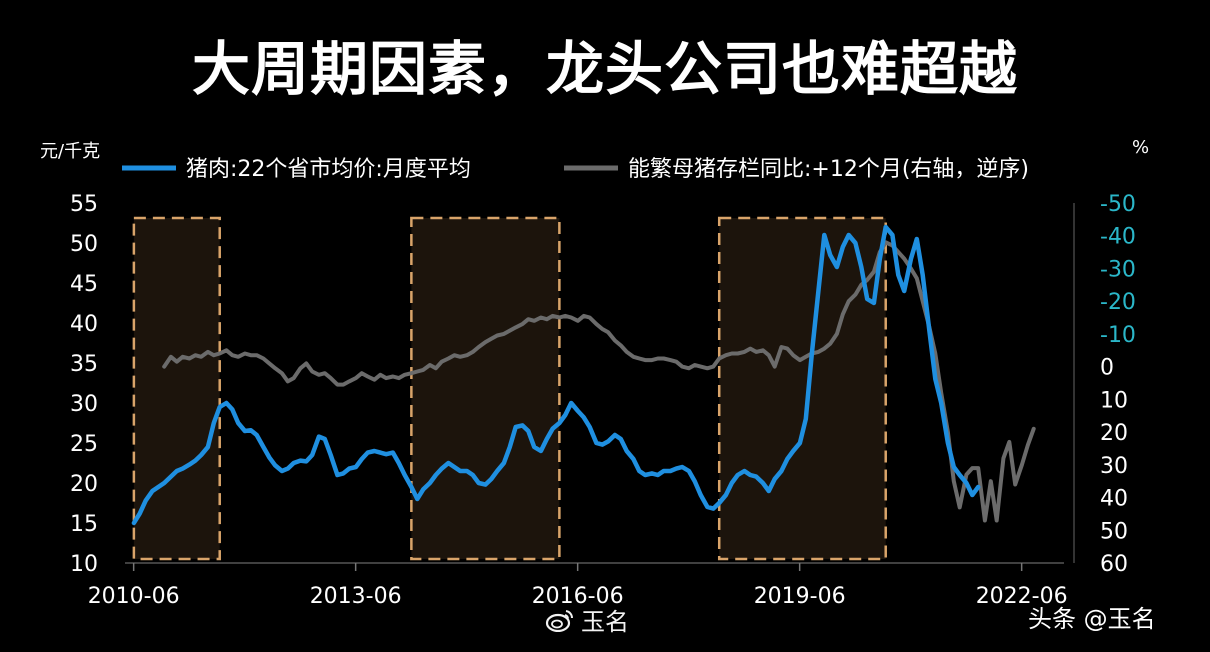  I want to click on right-tick-30: 30, so click(1114, 466).